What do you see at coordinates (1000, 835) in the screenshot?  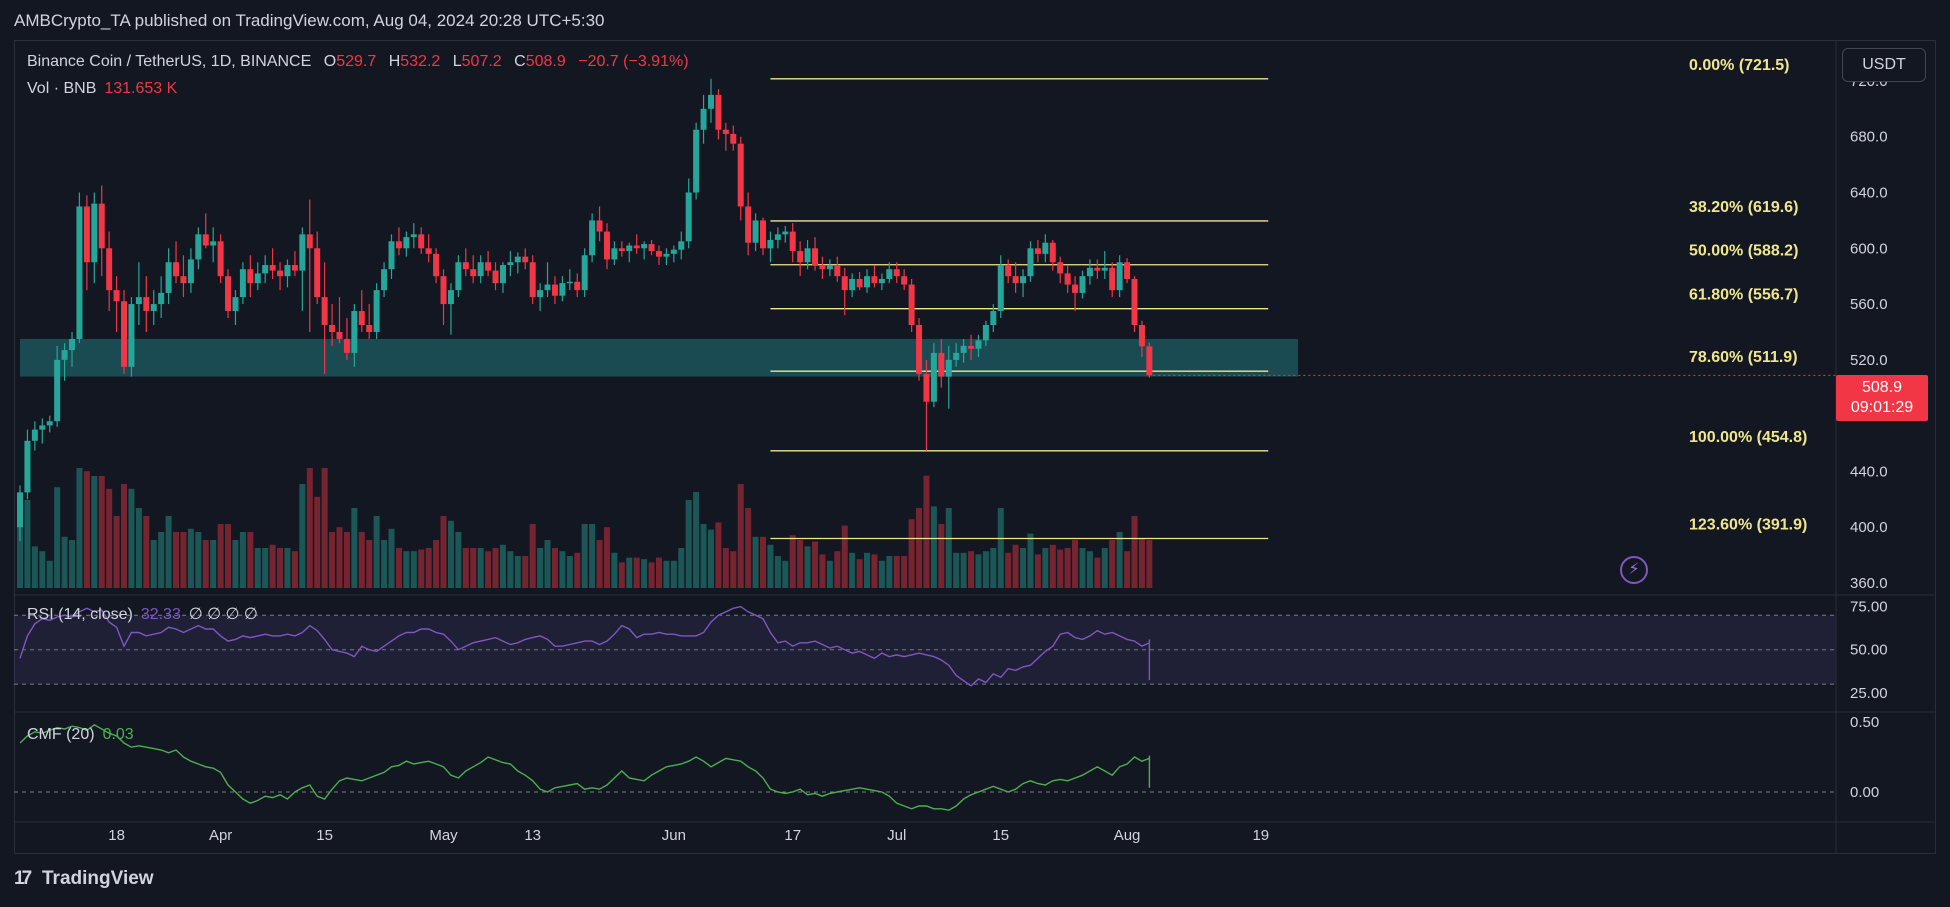 I see `time-tick-label: 15` at bounding box center [1000, 835].